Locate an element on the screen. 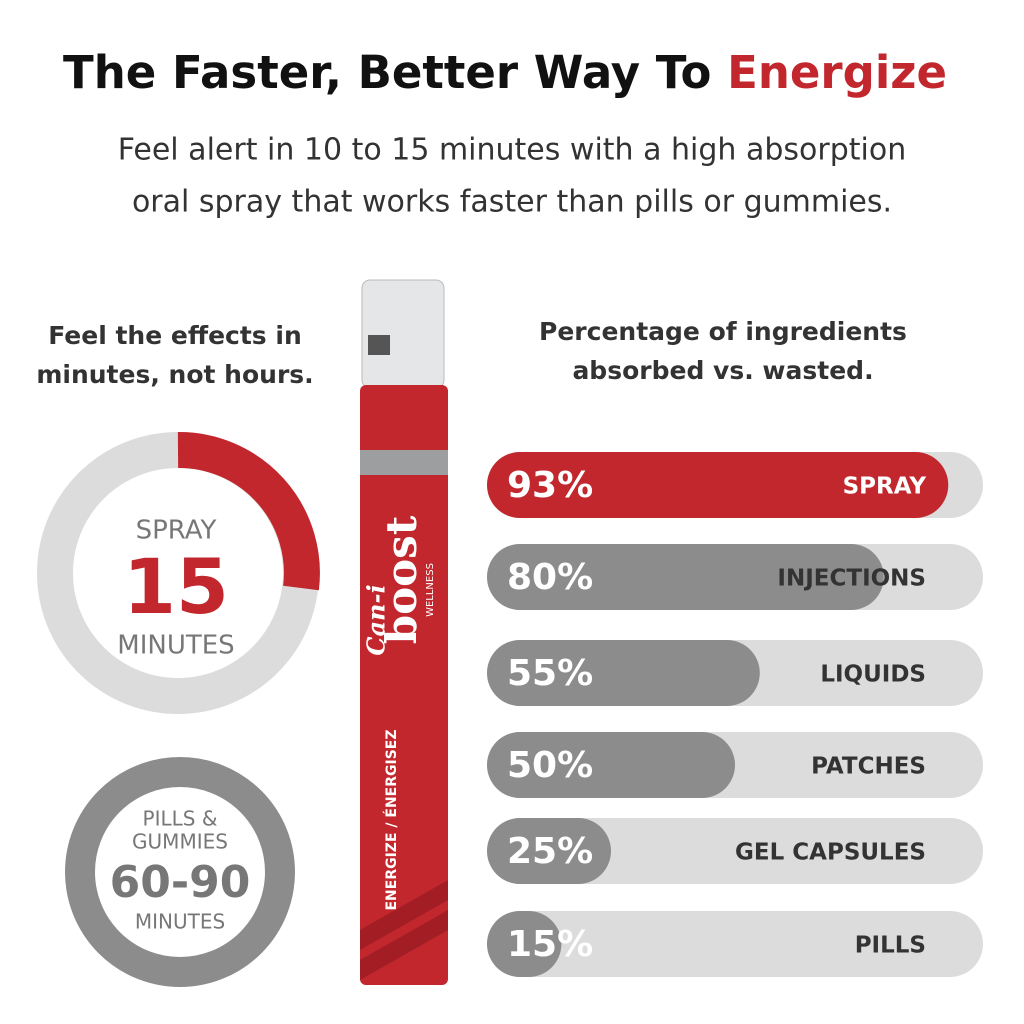 The width and height of the screenshot is (1024, 1024). pills-ring is located at coordinates (180, 872).